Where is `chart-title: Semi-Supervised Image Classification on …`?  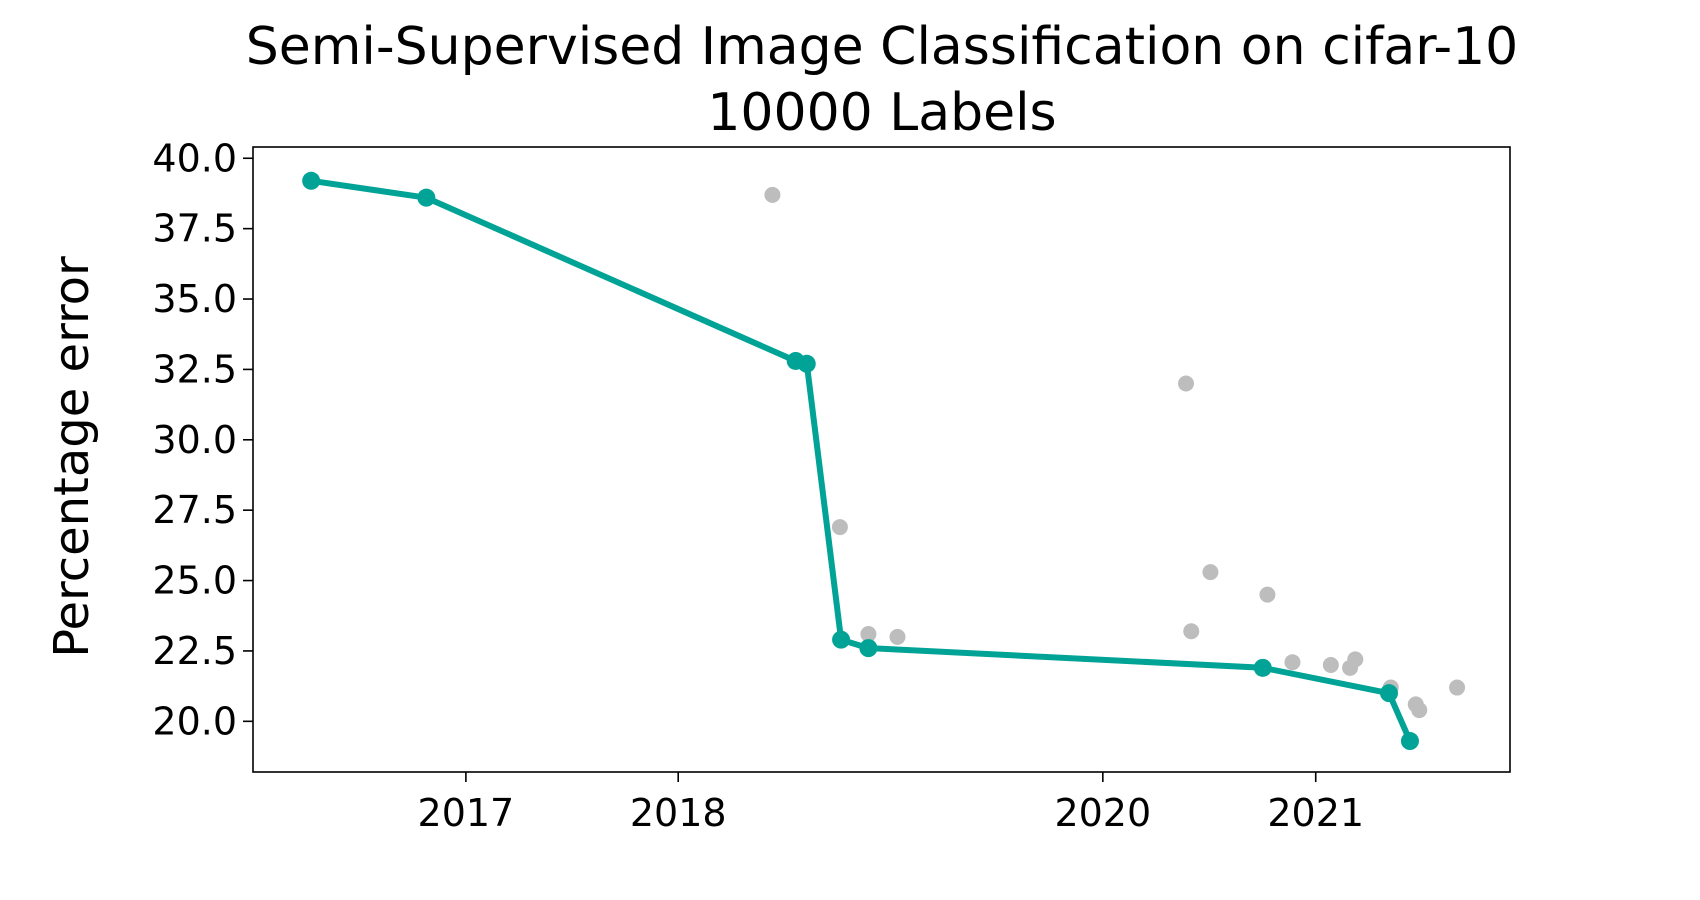
chart-title: Semi-Supervised Image Classification on … is located at coordinates (882, 80).